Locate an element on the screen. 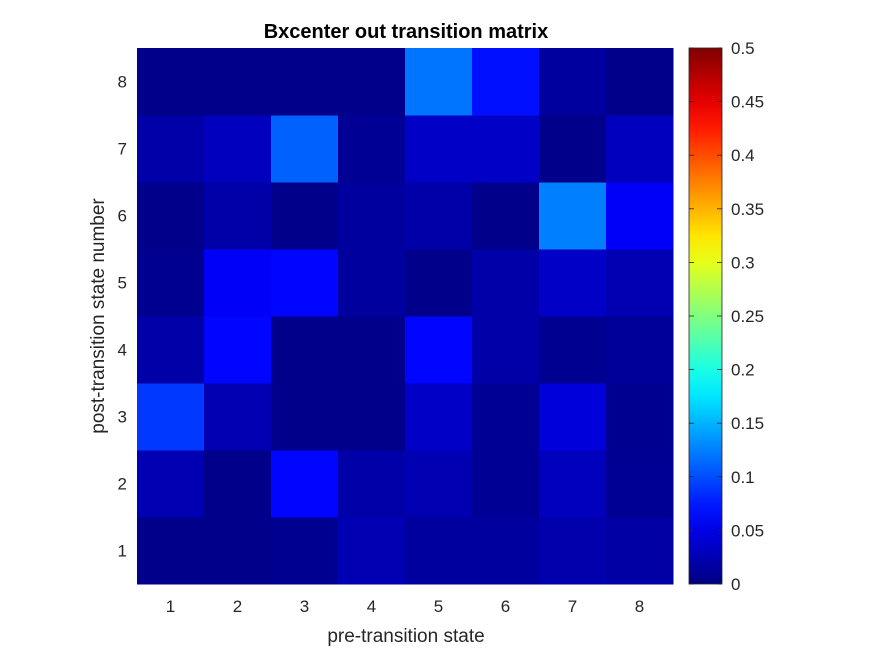 The height and width of the screenshot is (656, 875). y-tick-labels: 1 2 3 4 5 6 7 8 is located at coordinates (122, 317).